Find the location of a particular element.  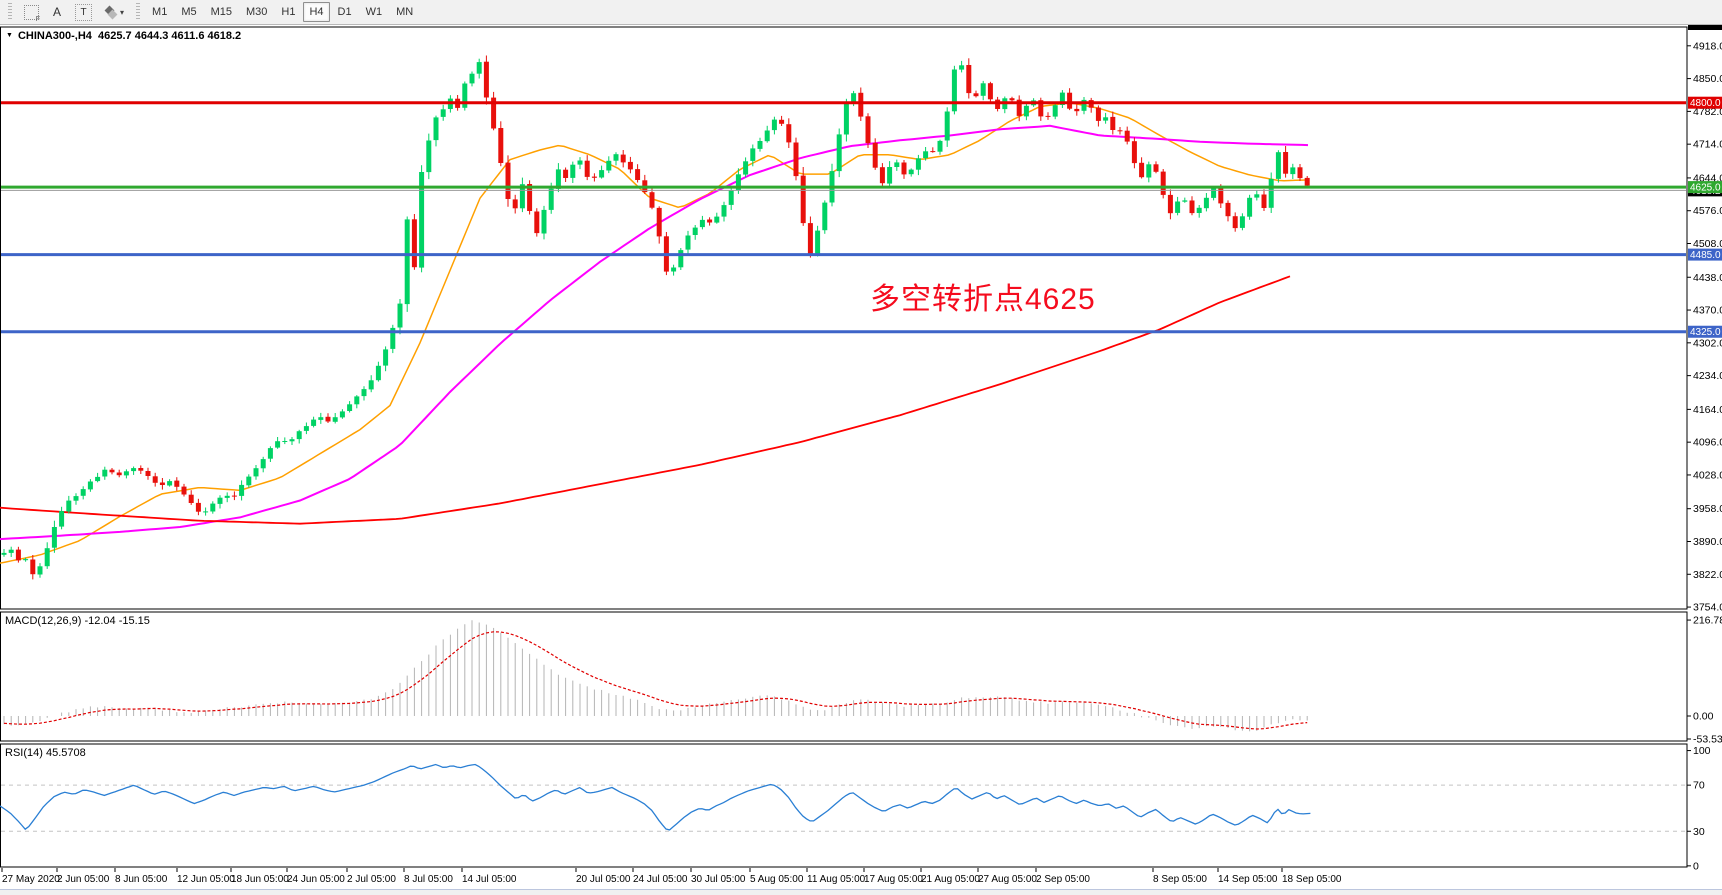

timeframe-button-M1: M1 is located at coordinates (160, 12).